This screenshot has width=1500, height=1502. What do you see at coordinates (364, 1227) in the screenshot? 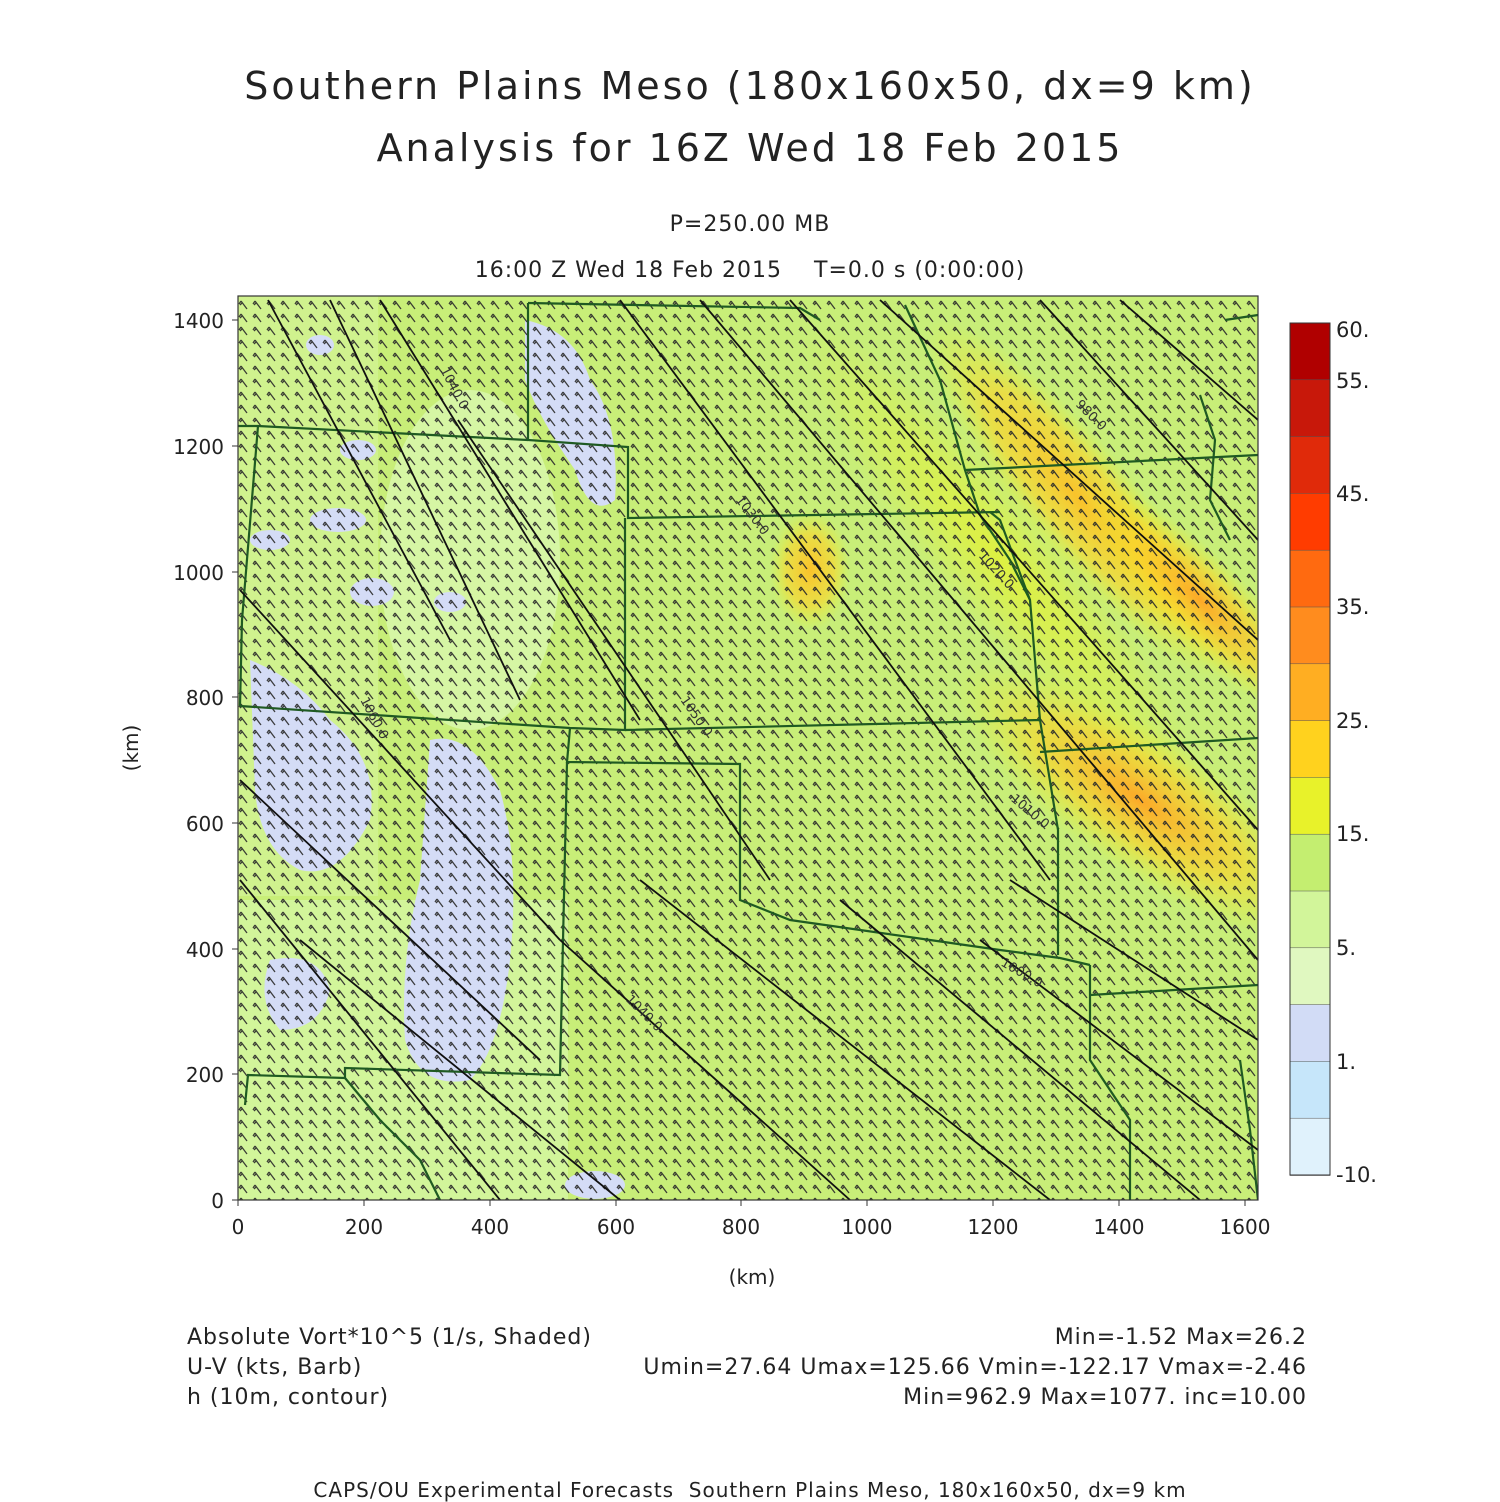
I see `x-tick-label: 200` at bounding box center [364, 1227].